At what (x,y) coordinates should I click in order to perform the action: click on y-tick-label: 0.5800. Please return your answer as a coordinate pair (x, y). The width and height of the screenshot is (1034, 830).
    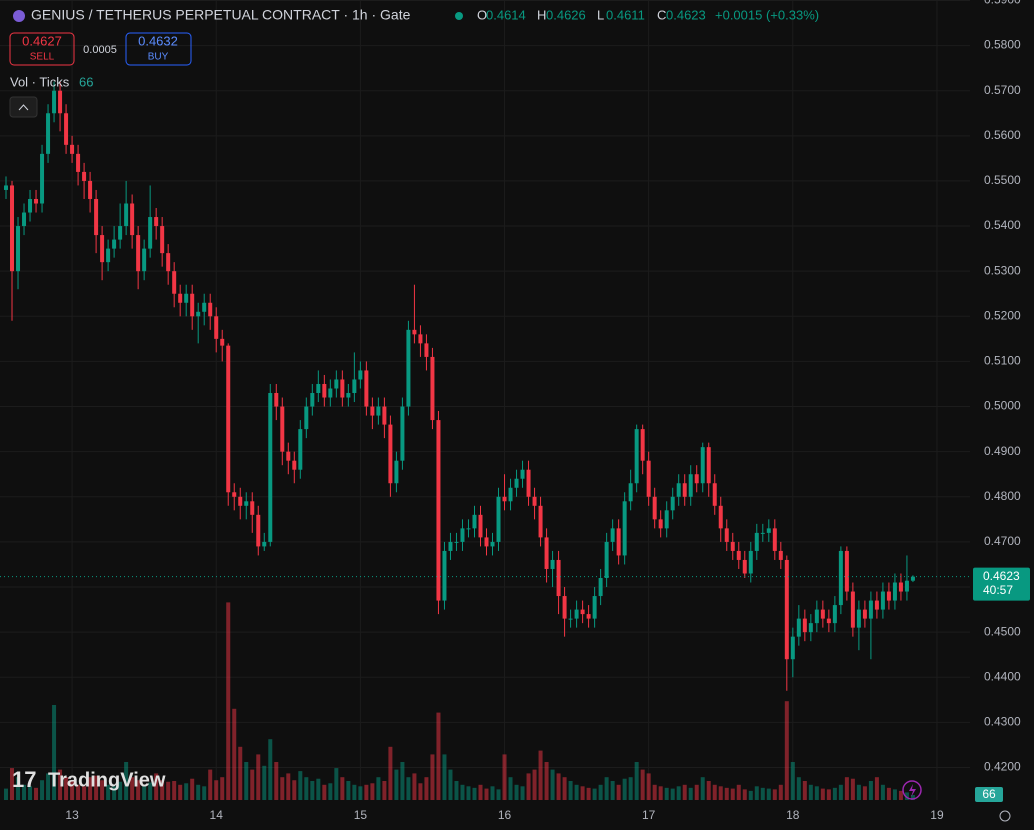
    Looking at the image, I should click on (1002, 45).